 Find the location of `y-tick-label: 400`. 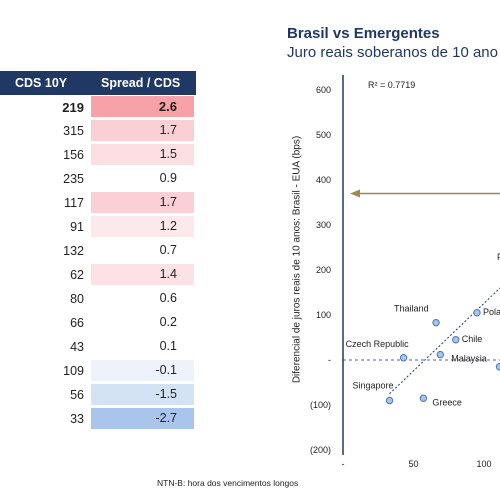

y-tick-label: 400 is located at coordinates (323, 180).